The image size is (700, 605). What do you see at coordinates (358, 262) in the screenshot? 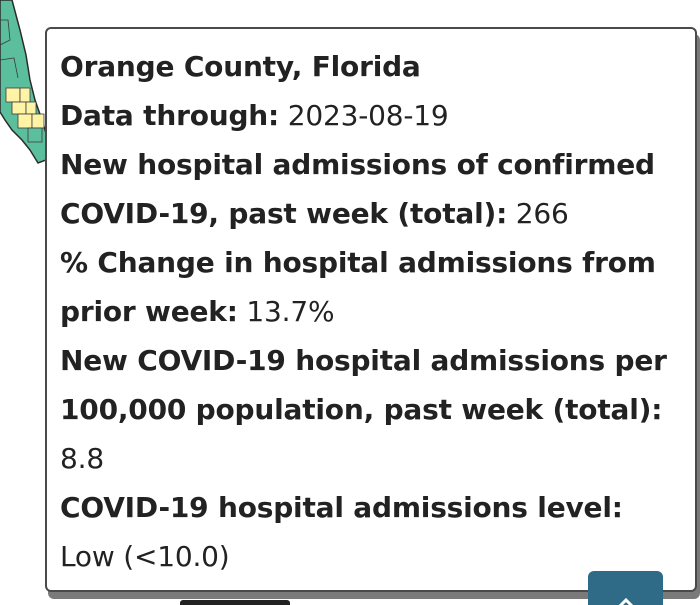
I see `change-label-line1: % Change in hospital admissions from` at bounding box center [358, 262].